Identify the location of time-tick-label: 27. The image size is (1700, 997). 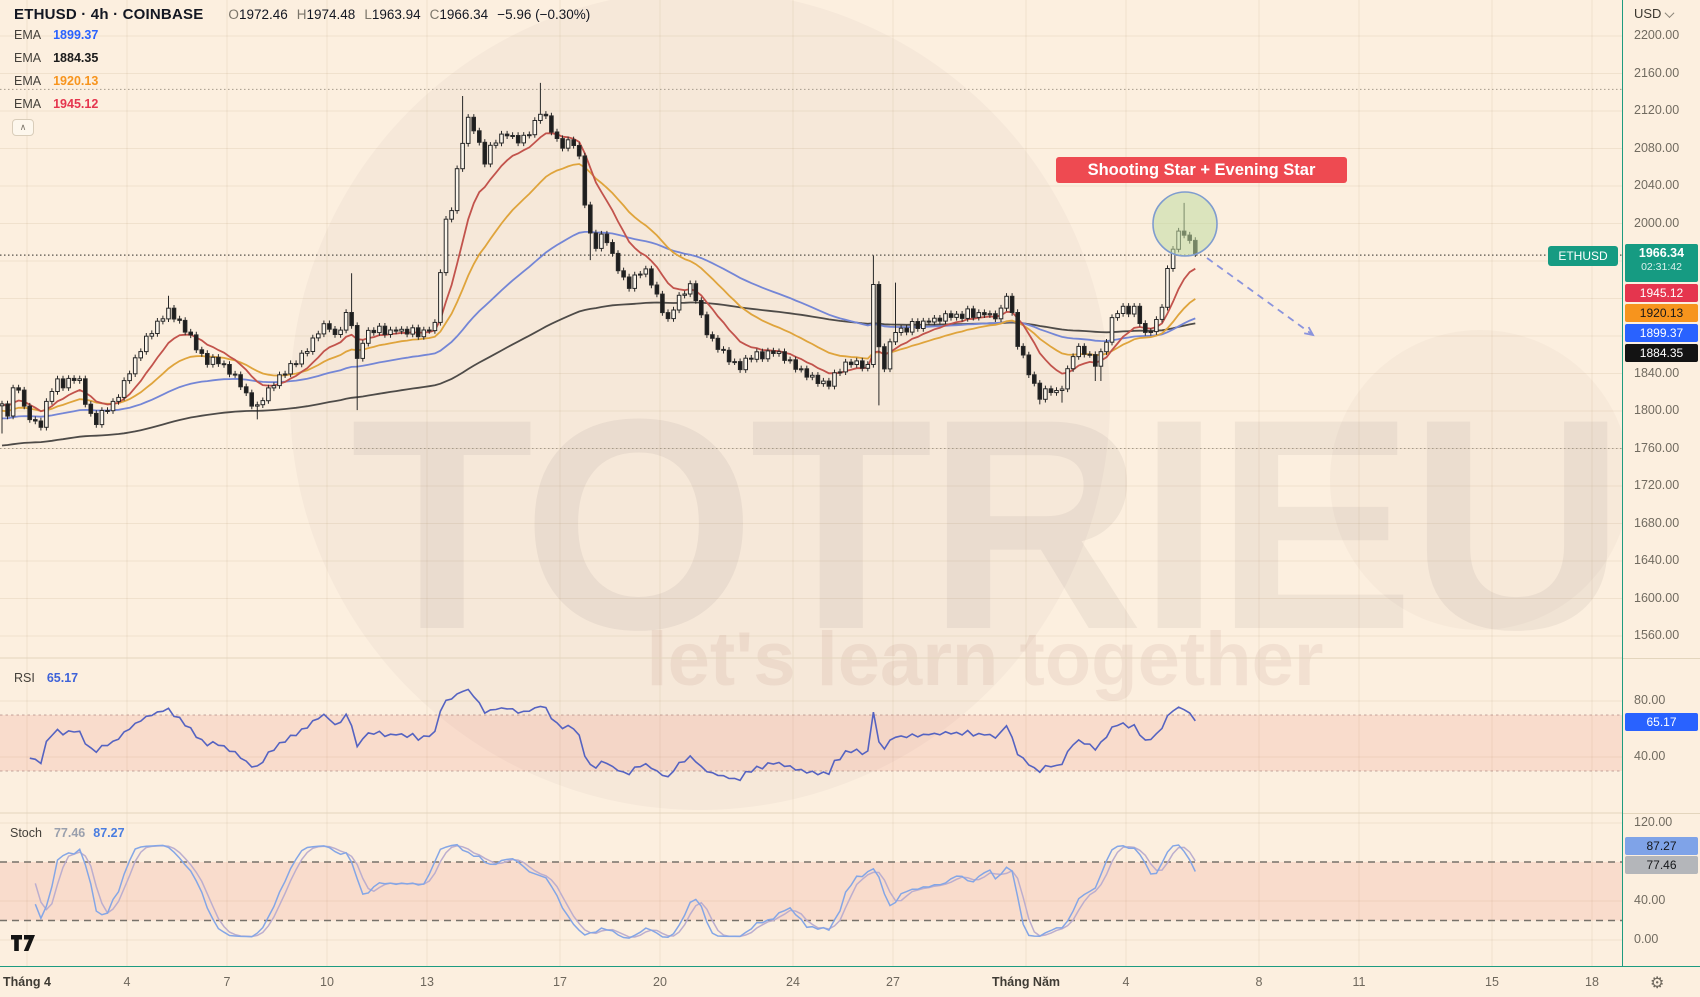
(893, 982).